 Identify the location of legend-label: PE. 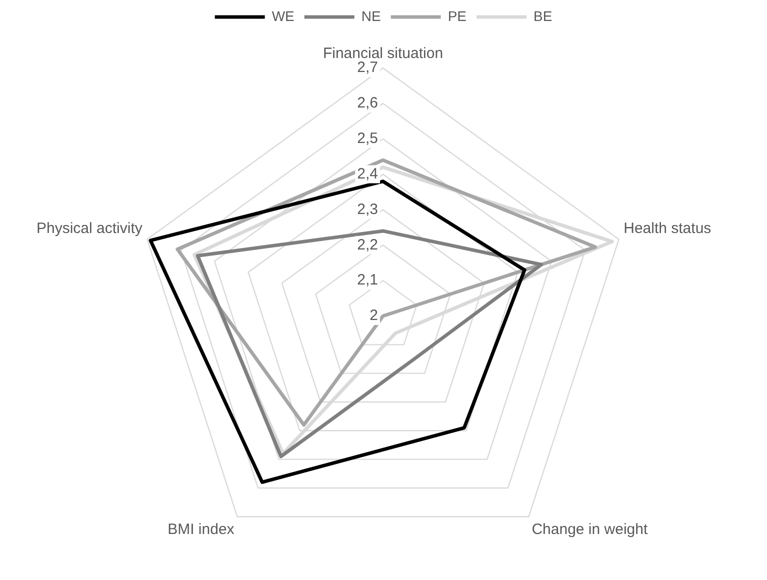
(457, 16).